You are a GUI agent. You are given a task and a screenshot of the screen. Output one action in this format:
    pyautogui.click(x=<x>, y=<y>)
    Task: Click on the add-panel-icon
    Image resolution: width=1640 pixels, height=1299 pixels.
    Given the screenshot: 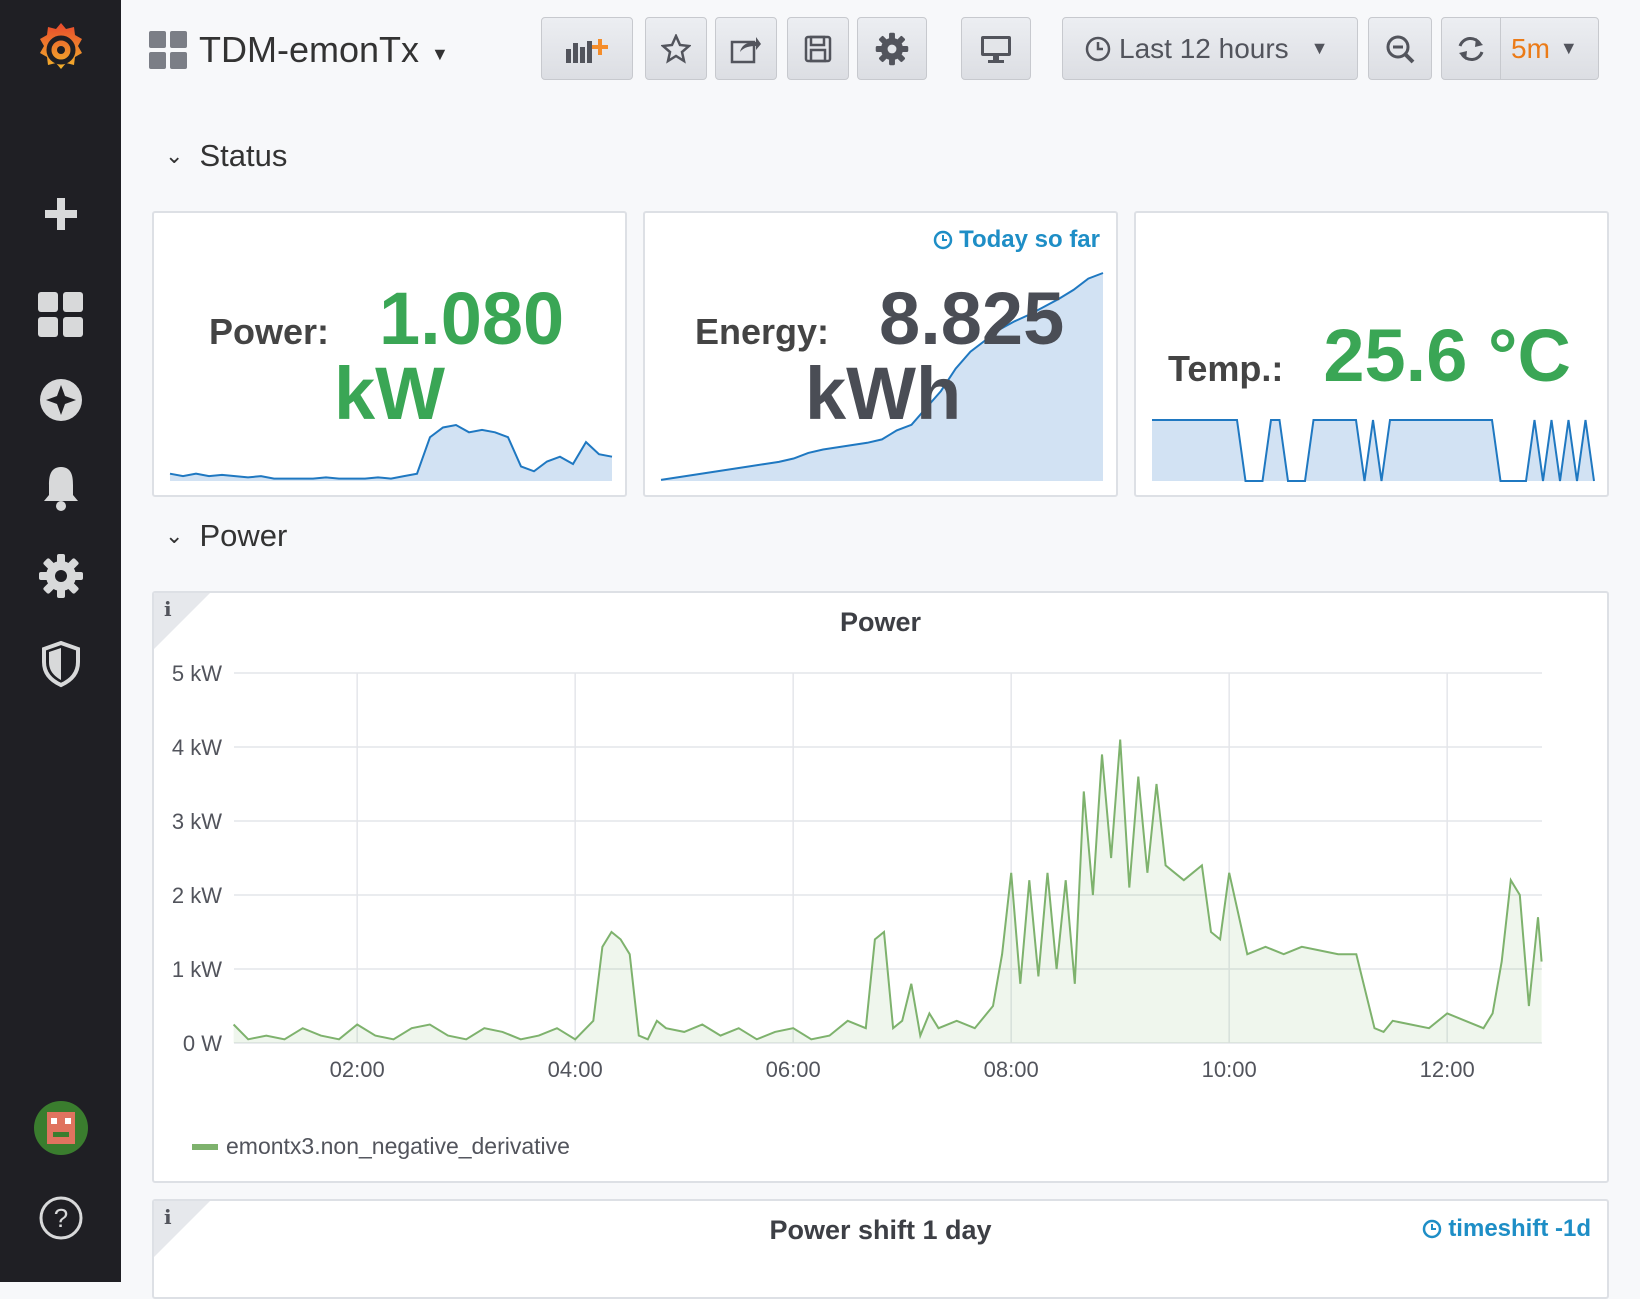 What is the action you would take?
    pyautogui.click(x=587, y=50)
    